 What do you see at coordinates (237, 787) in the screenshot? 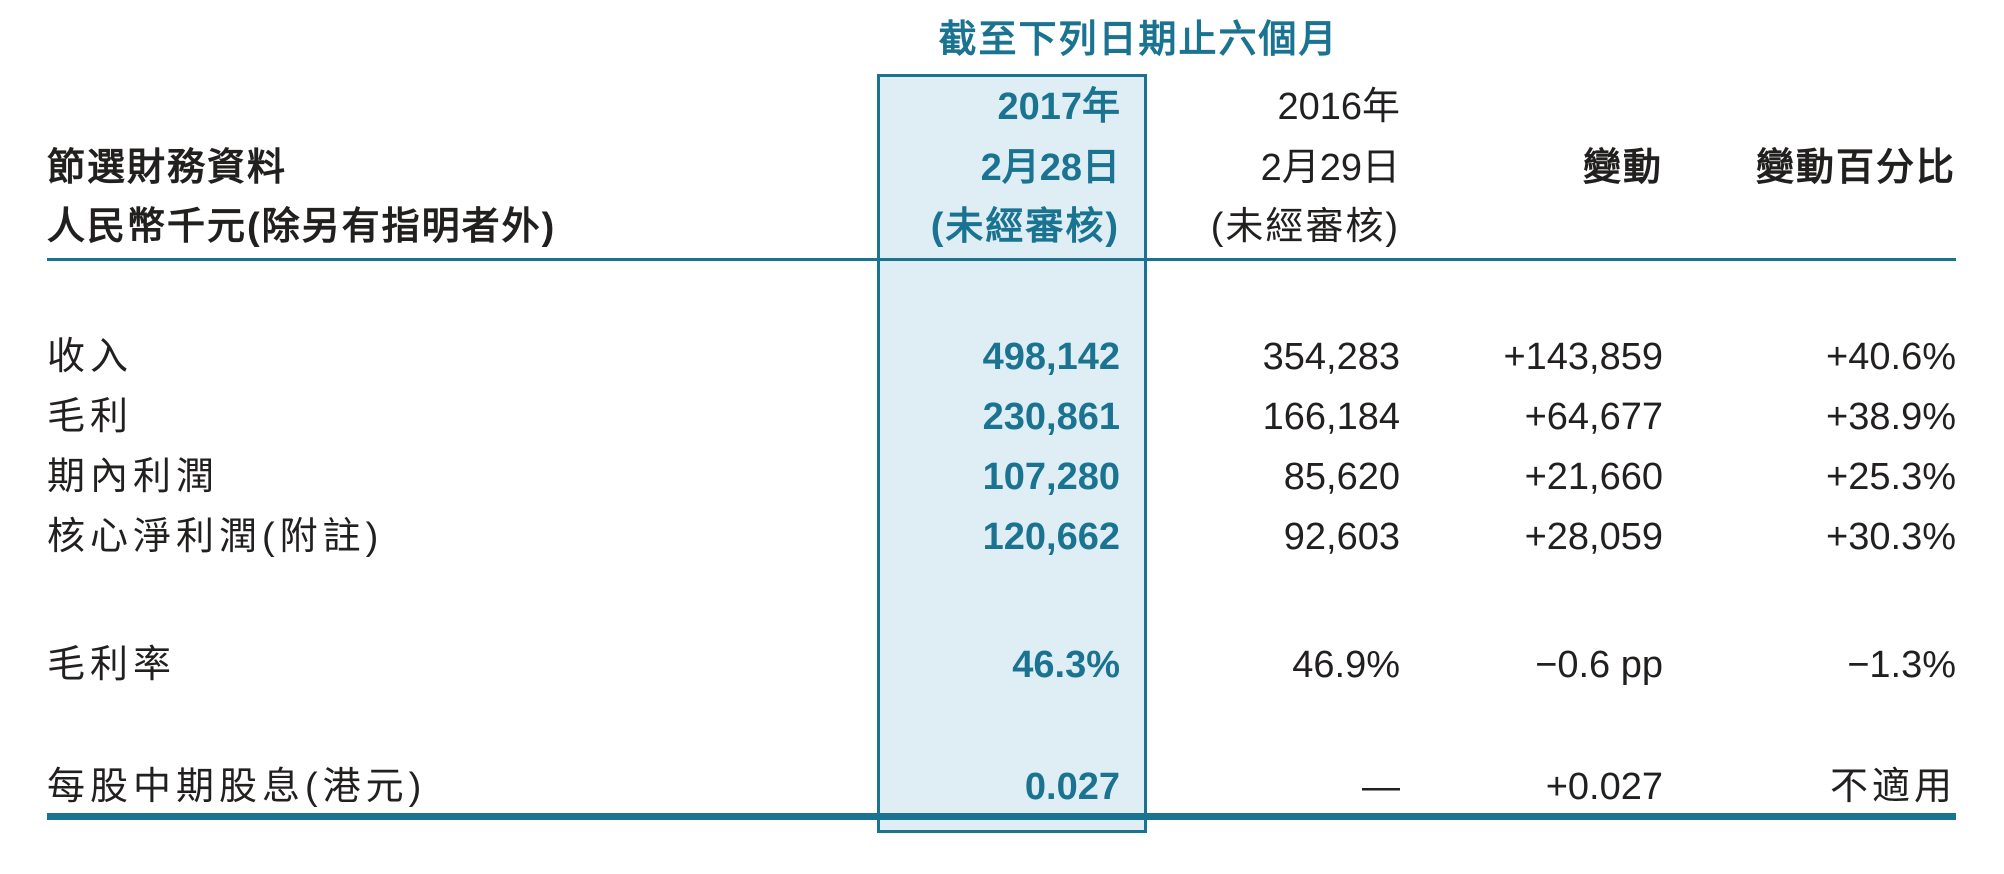
I see `row-label: 每股中期股息(港元)` at bounding box center [237, 787].